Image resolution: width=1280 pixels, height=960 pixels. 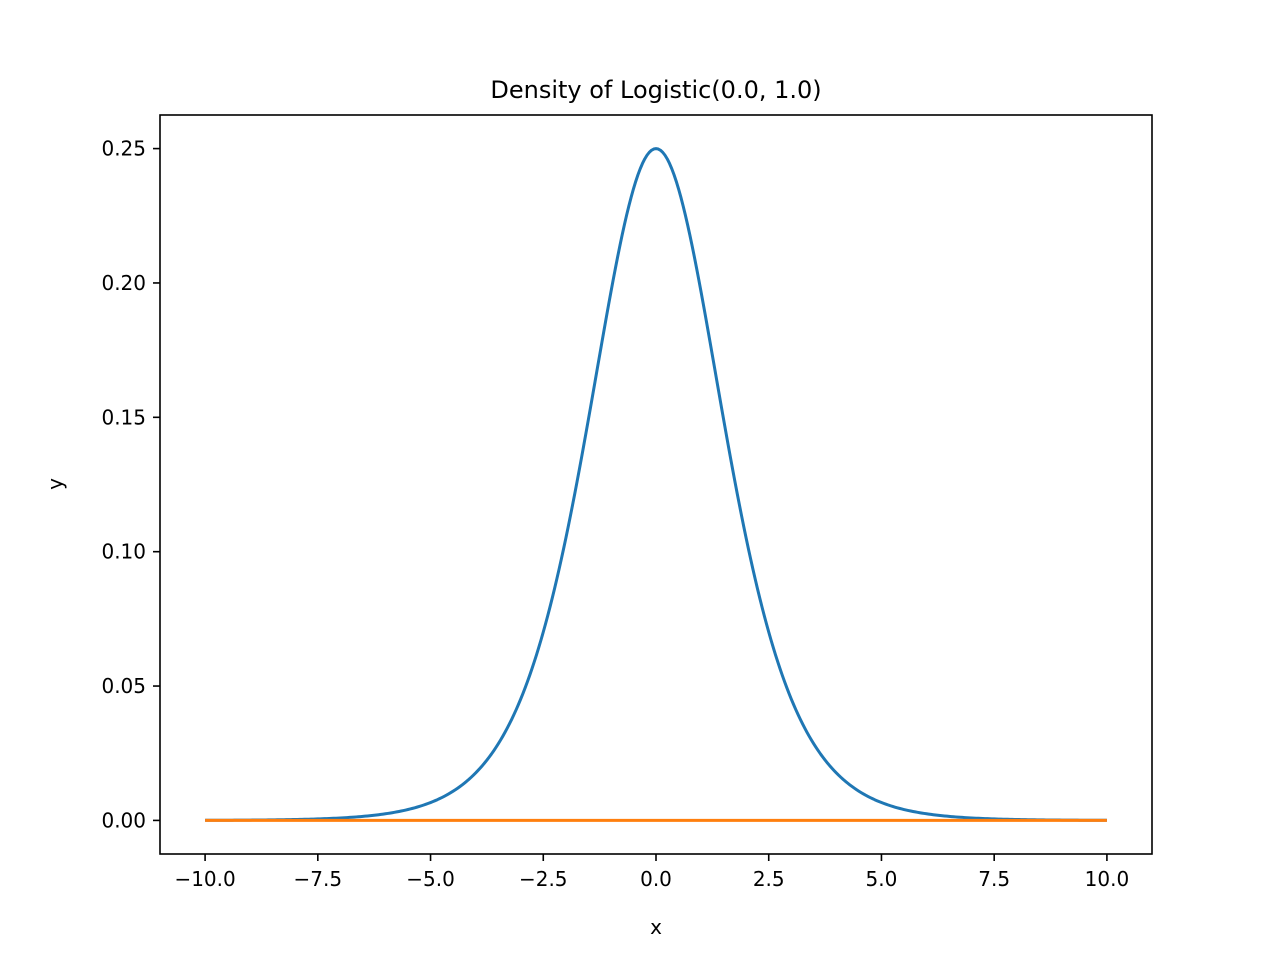 I want to click on y-tick-label: 0.00, so click(x=123, y=820).